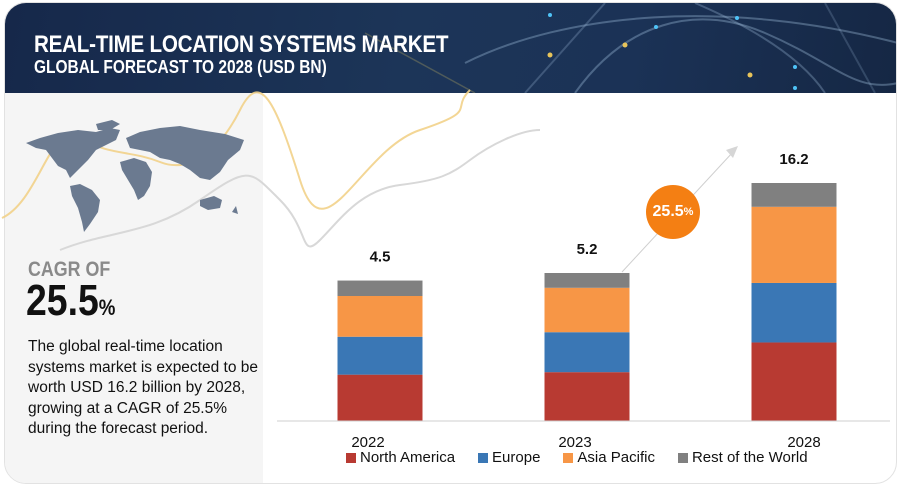  Describe the element at coordinates (351, 457) in the screenshot. I see `legend-swatch-north-america` at that location.